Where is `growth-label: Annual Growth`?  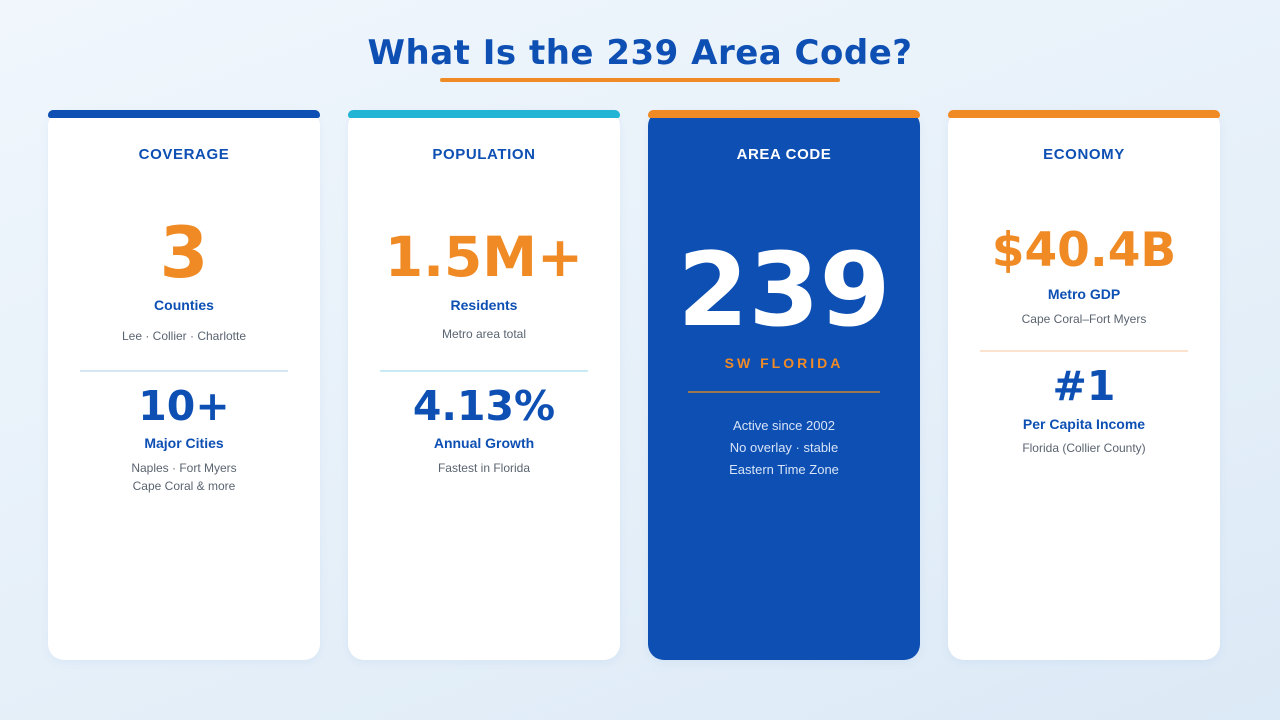
growth-label: Annual Growth is located at coordinates (484, 443).